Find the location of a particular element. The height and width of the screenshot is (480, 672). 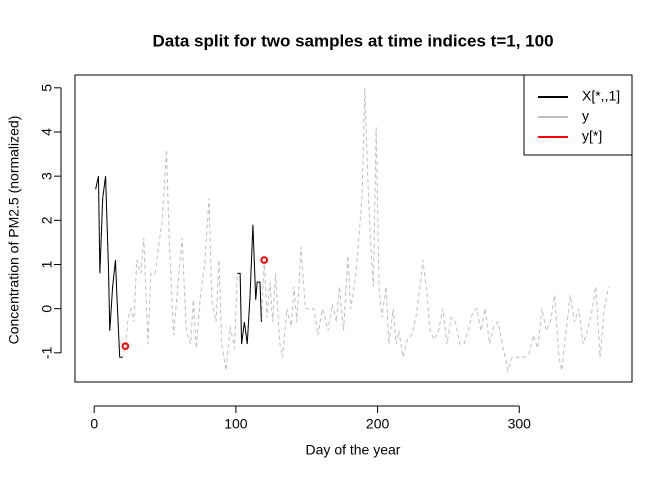

y-tick-label: 4 is located at coordinates (47, 132).